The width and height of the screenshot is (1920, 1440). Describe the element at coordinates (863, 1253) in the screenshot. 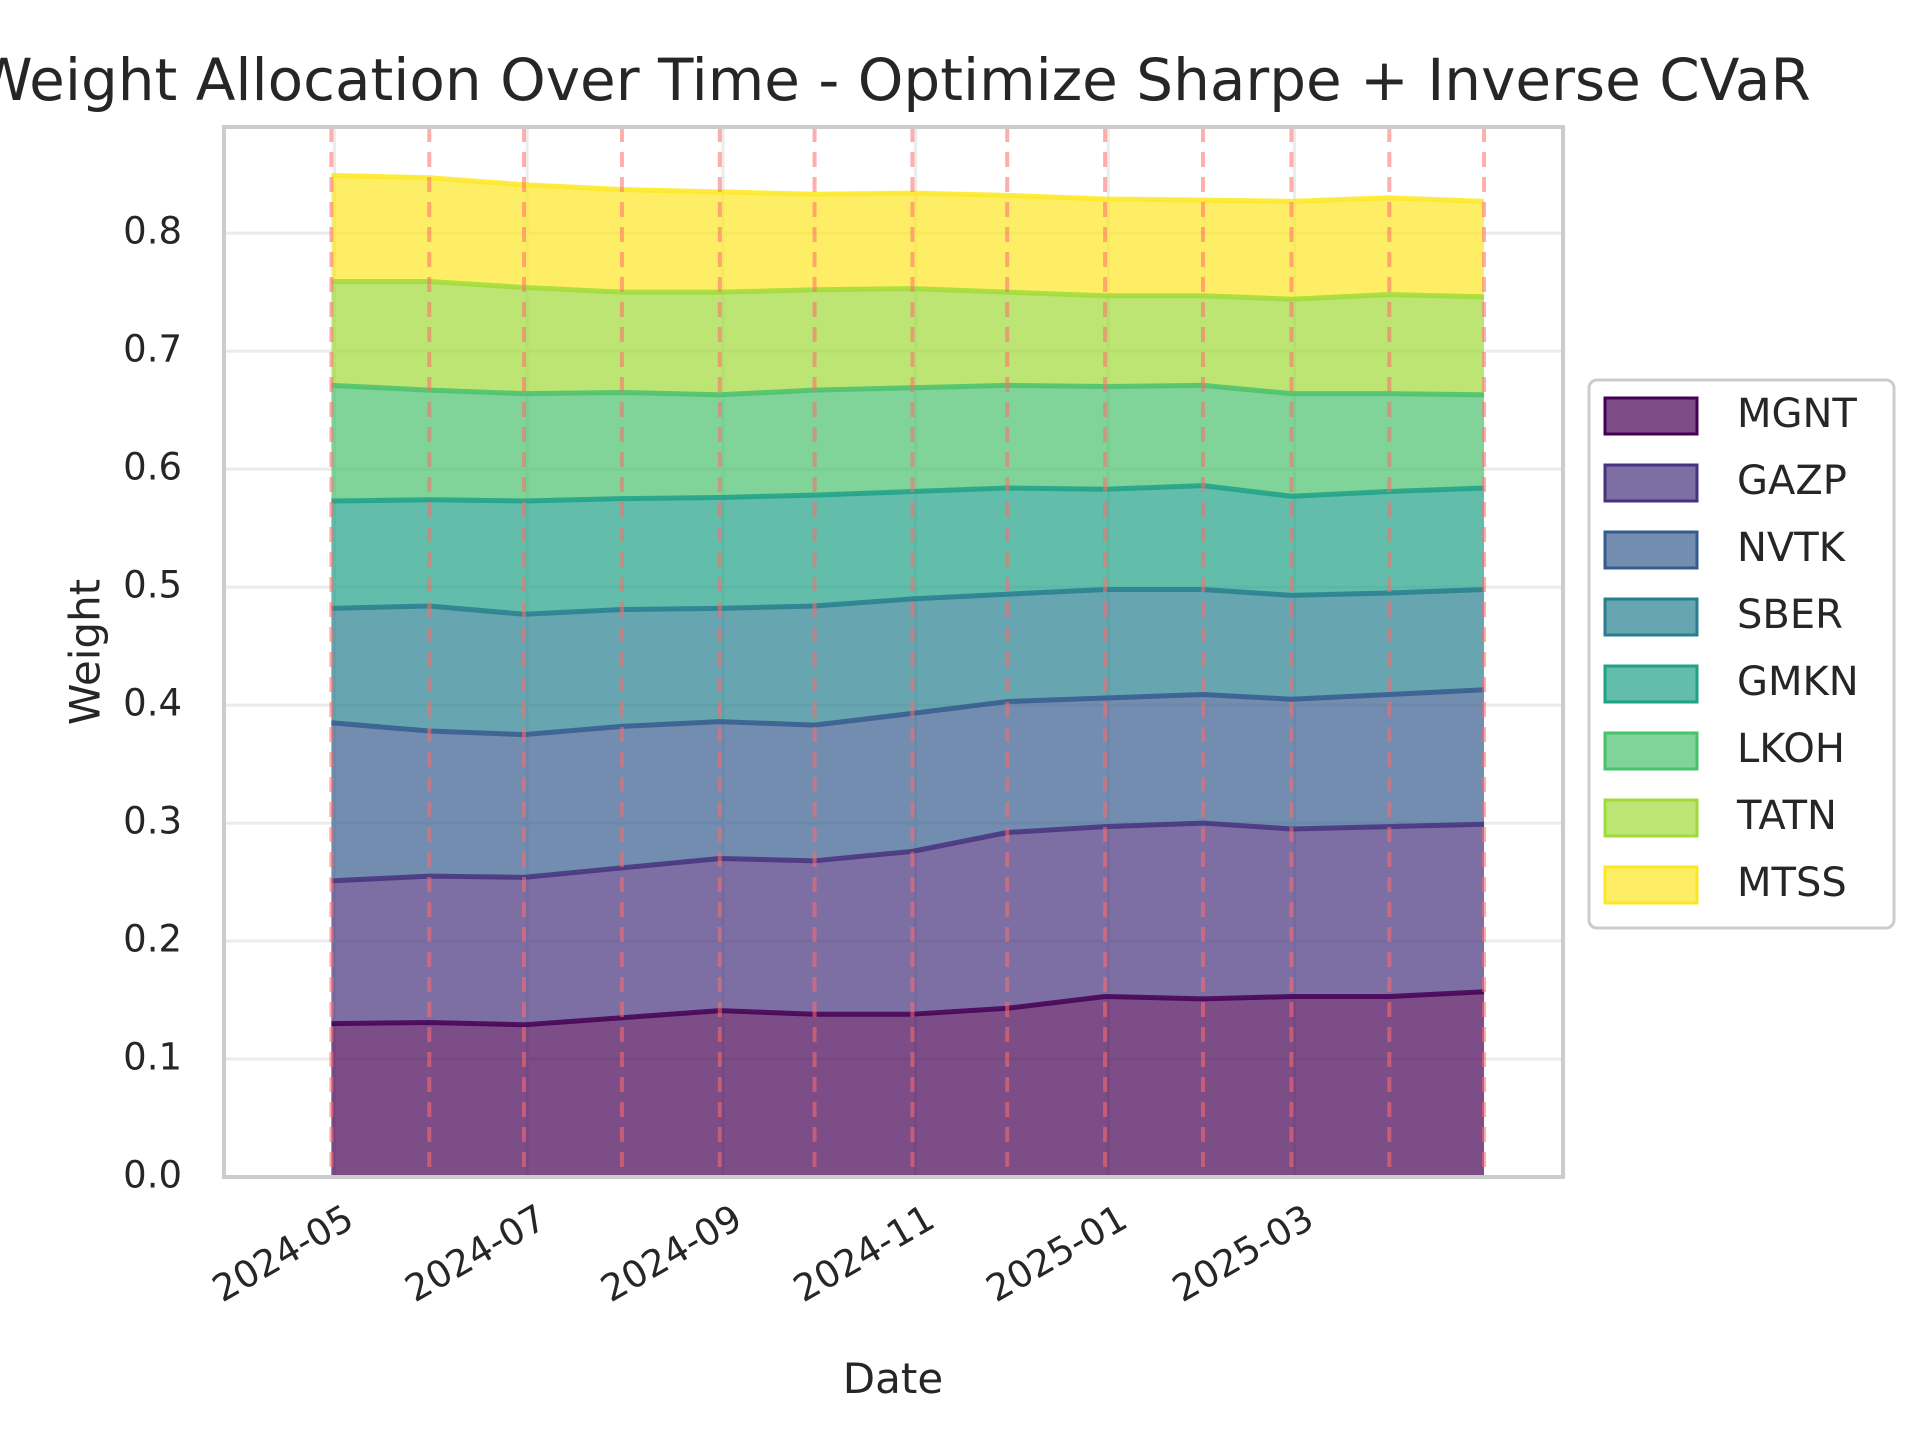

I see `x-tick-label: 2024-11` at that location.